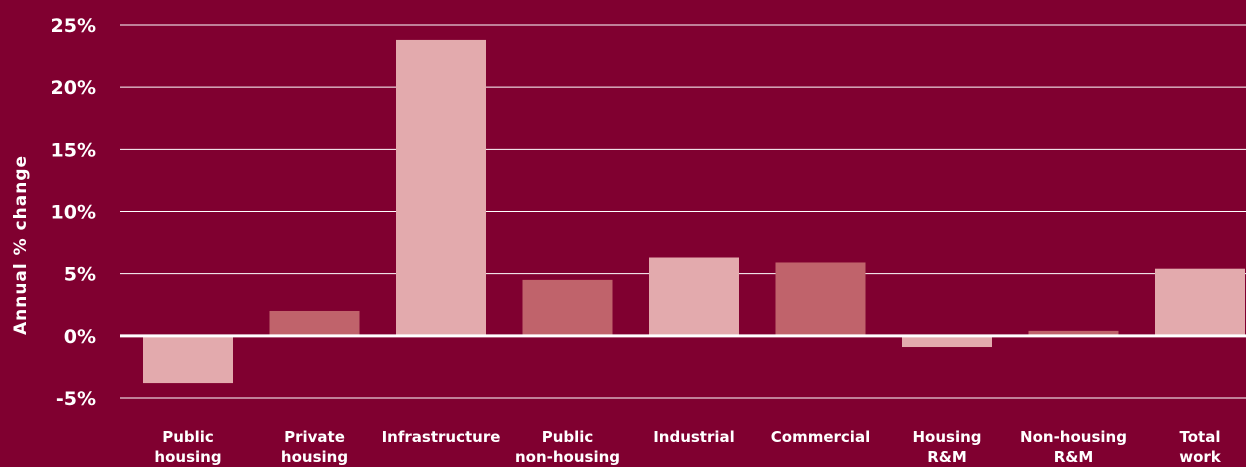 The width and height of the screenshot is (1246, 467). Describe the element at coordinates (73, 150) in the screenshot. I see `y-tick-label: 15%` at that location.